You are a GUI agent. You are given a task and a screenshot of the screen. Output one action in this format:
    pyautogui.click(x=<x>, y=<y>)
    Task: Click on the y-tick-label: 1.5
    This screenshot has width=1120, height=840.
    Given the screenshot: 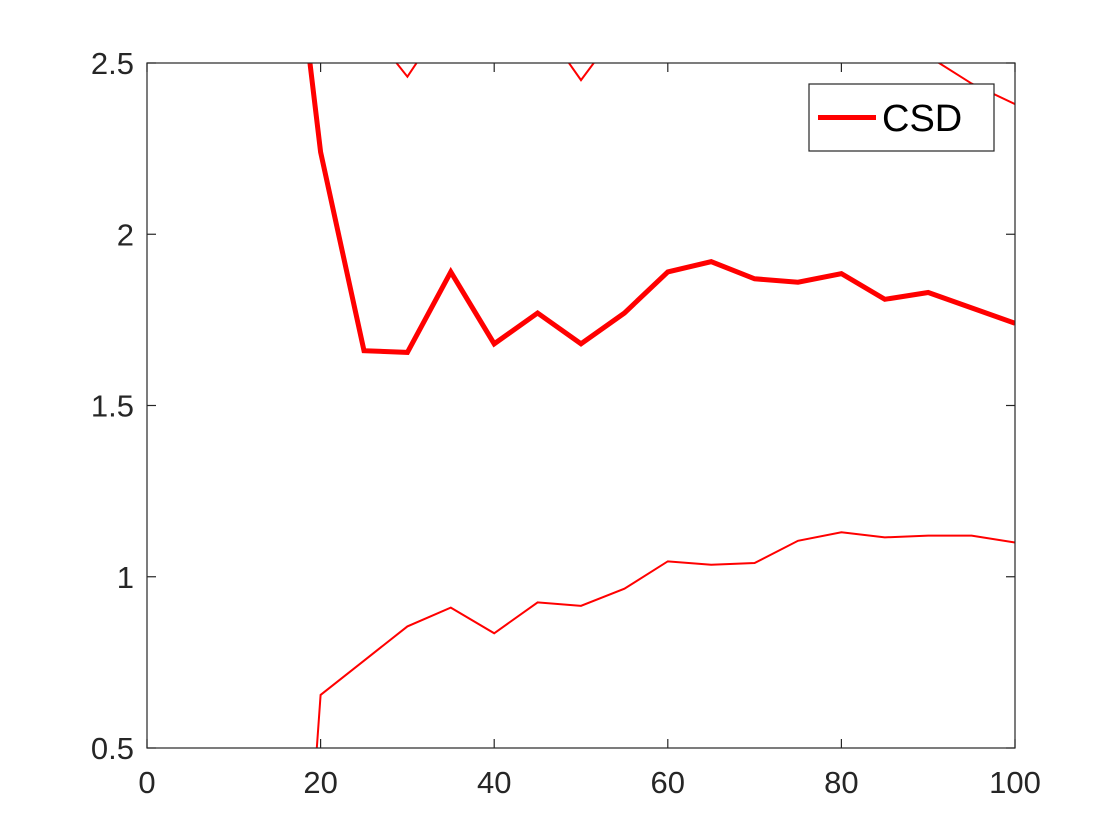 What is the action you would take?
    pyautogui.click(x=112, y=406)
    